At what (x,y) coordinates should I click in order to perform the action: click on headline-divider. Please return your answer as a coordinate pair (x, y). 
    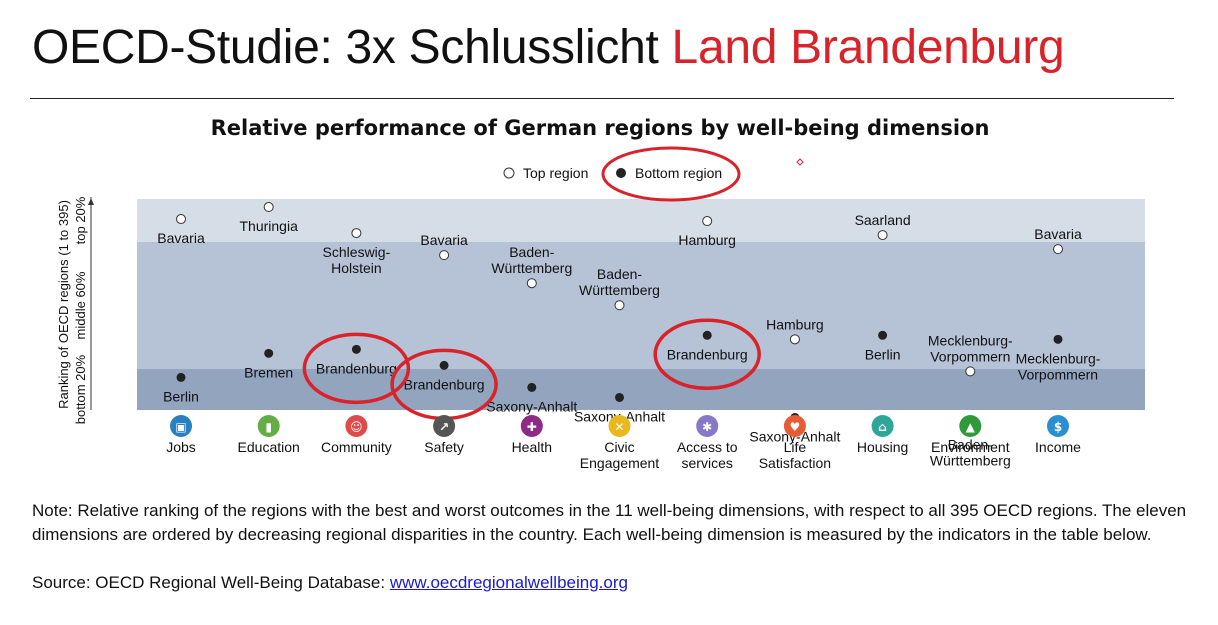
    Looking at the image, I should click on (602, 98).